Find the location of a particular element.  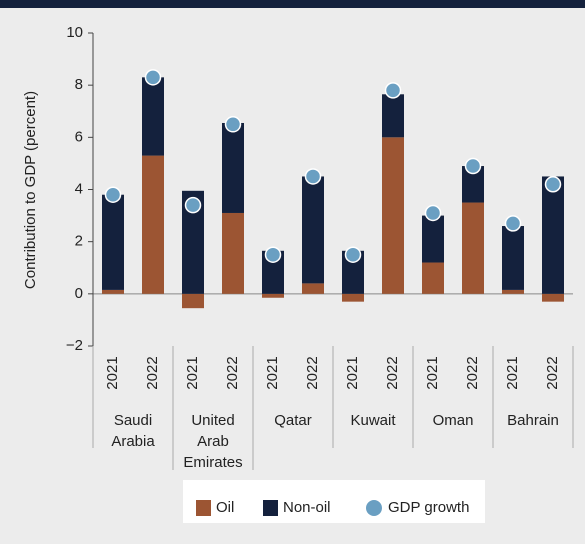

y-tick-label: −2 is located at coordinates (74, 345).